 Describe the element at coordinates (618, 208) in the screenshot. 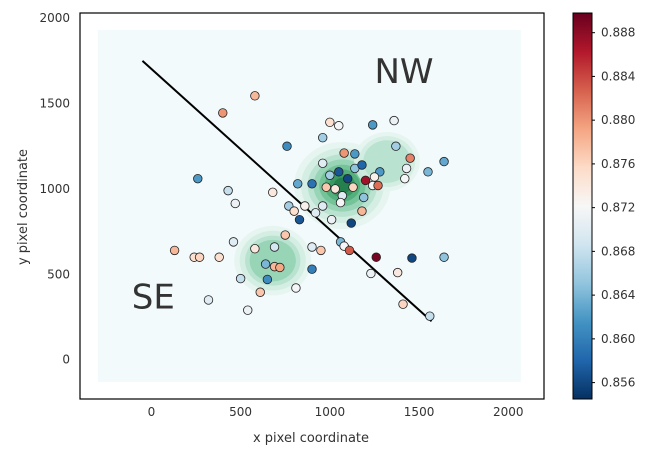

I see `colorbar-tick-label: 0.872` at that location.